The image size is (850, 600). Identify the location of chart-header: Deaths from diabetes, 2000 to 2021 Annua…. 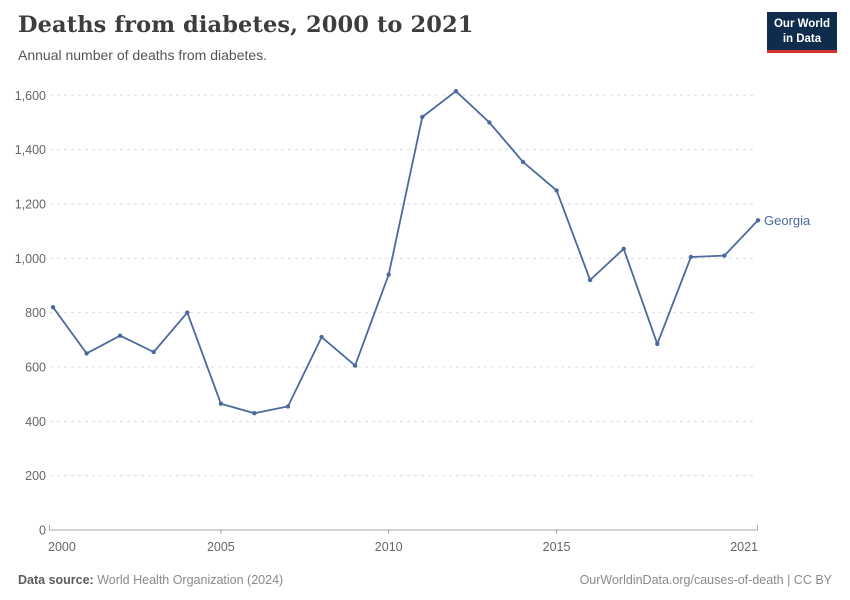
(389, 37).